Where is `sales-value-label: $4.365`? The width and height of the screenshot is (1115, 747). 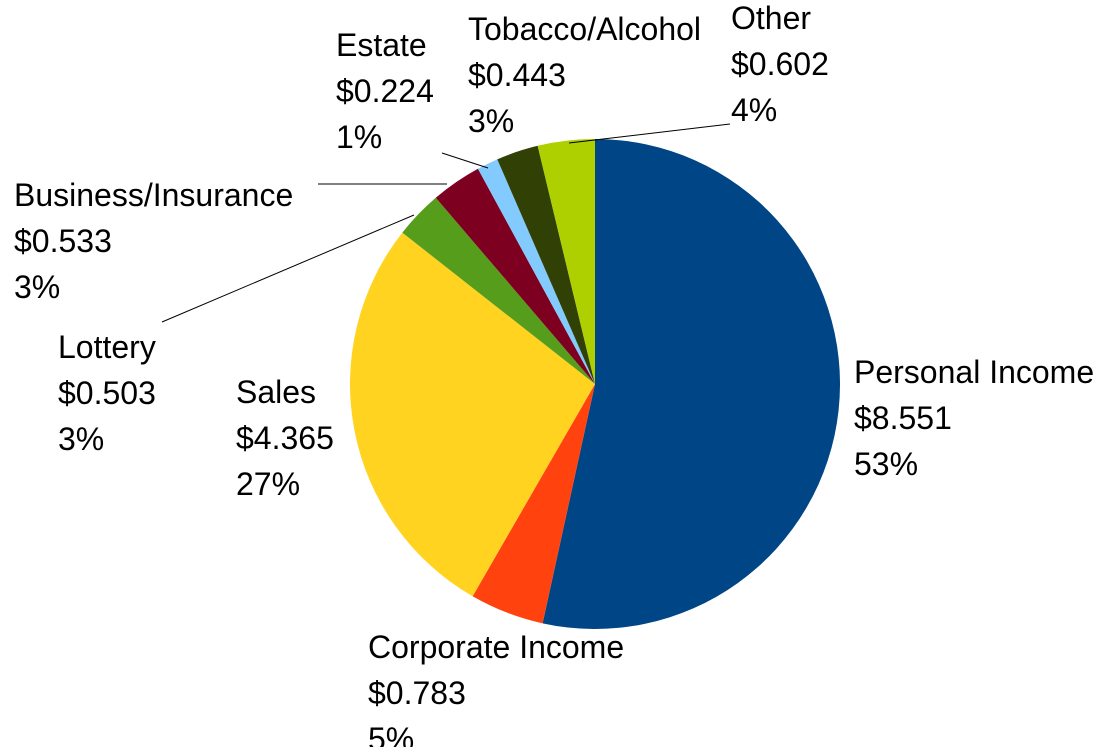 sales-value-label: $4.365 is located at coordinates (285, 438).